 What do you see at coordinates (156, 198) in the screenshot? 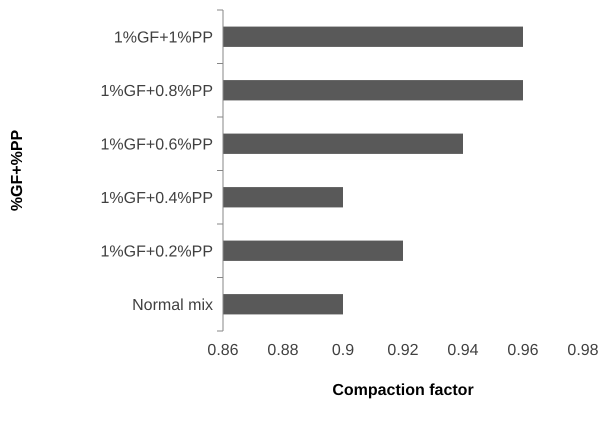
I see `y-tick-label: 1%GF+0.4%PP` at bounding box center [156, 198].